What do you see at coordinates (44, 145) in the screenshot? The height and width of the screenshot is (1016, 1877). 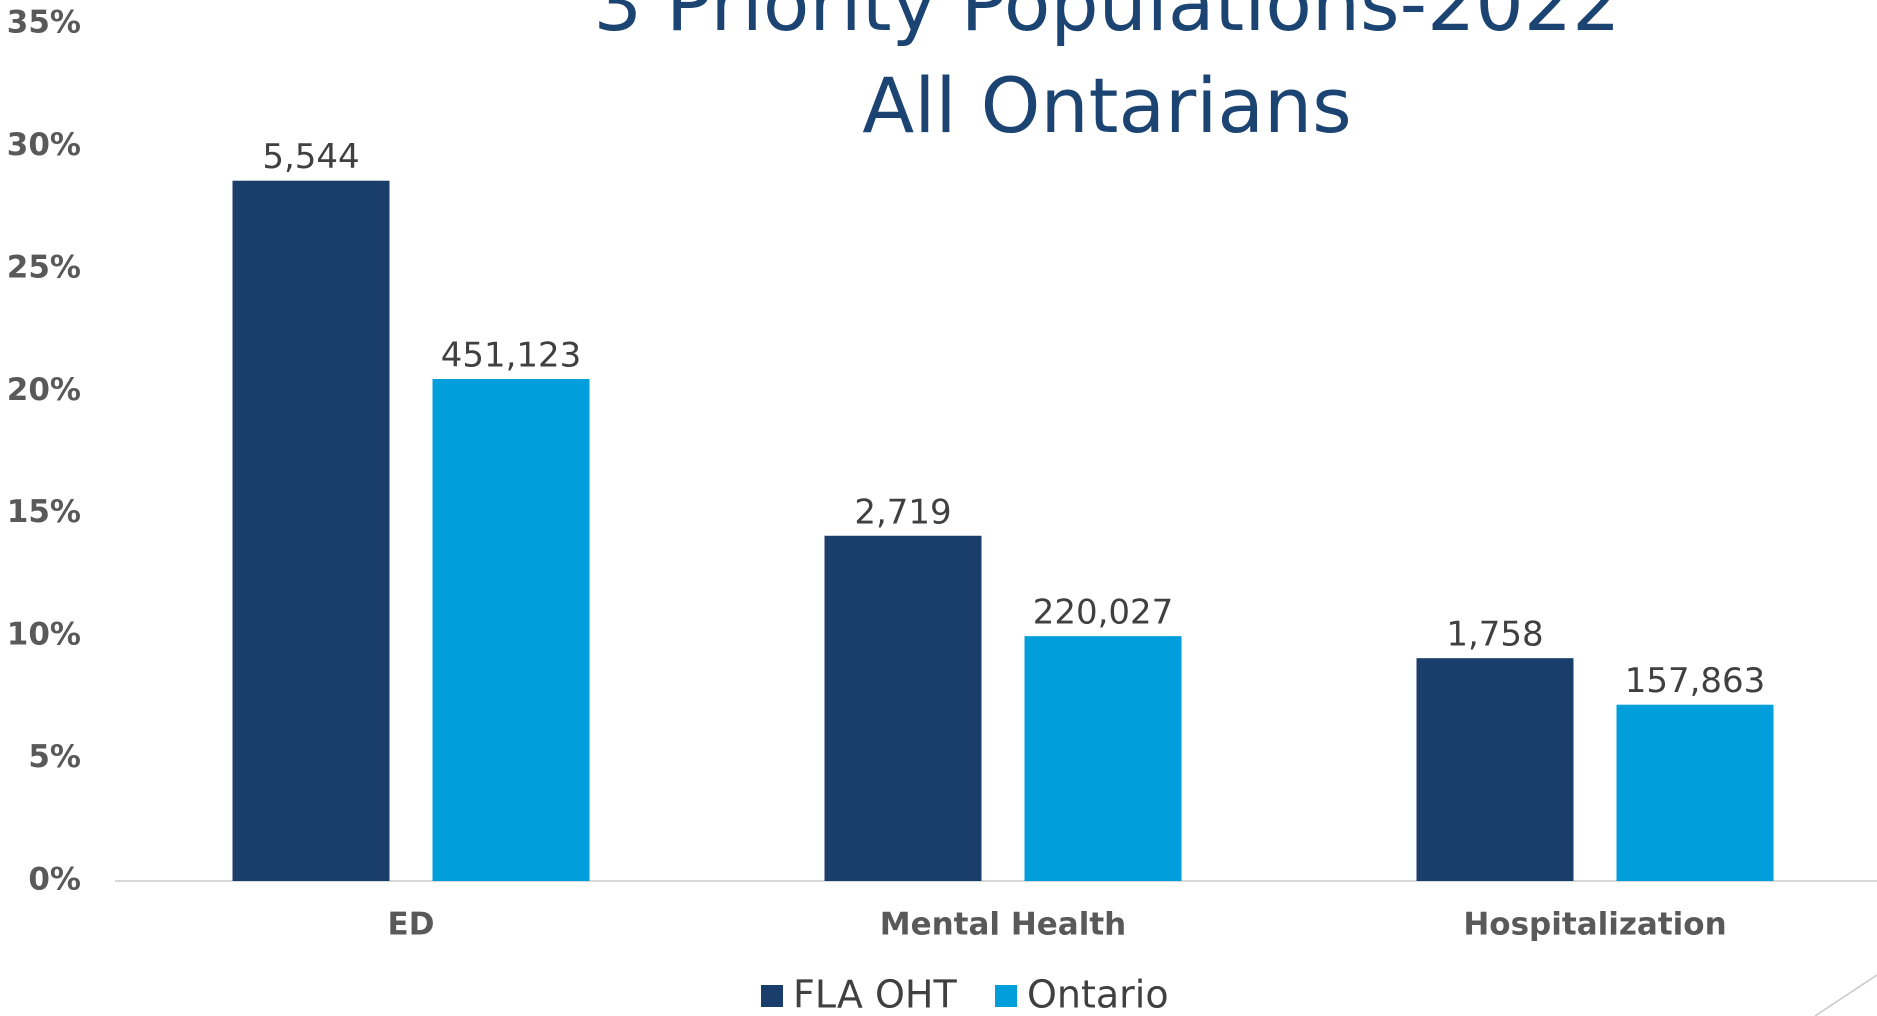 I see `y-tick-label: 30%` at bounding box center [44, 145].